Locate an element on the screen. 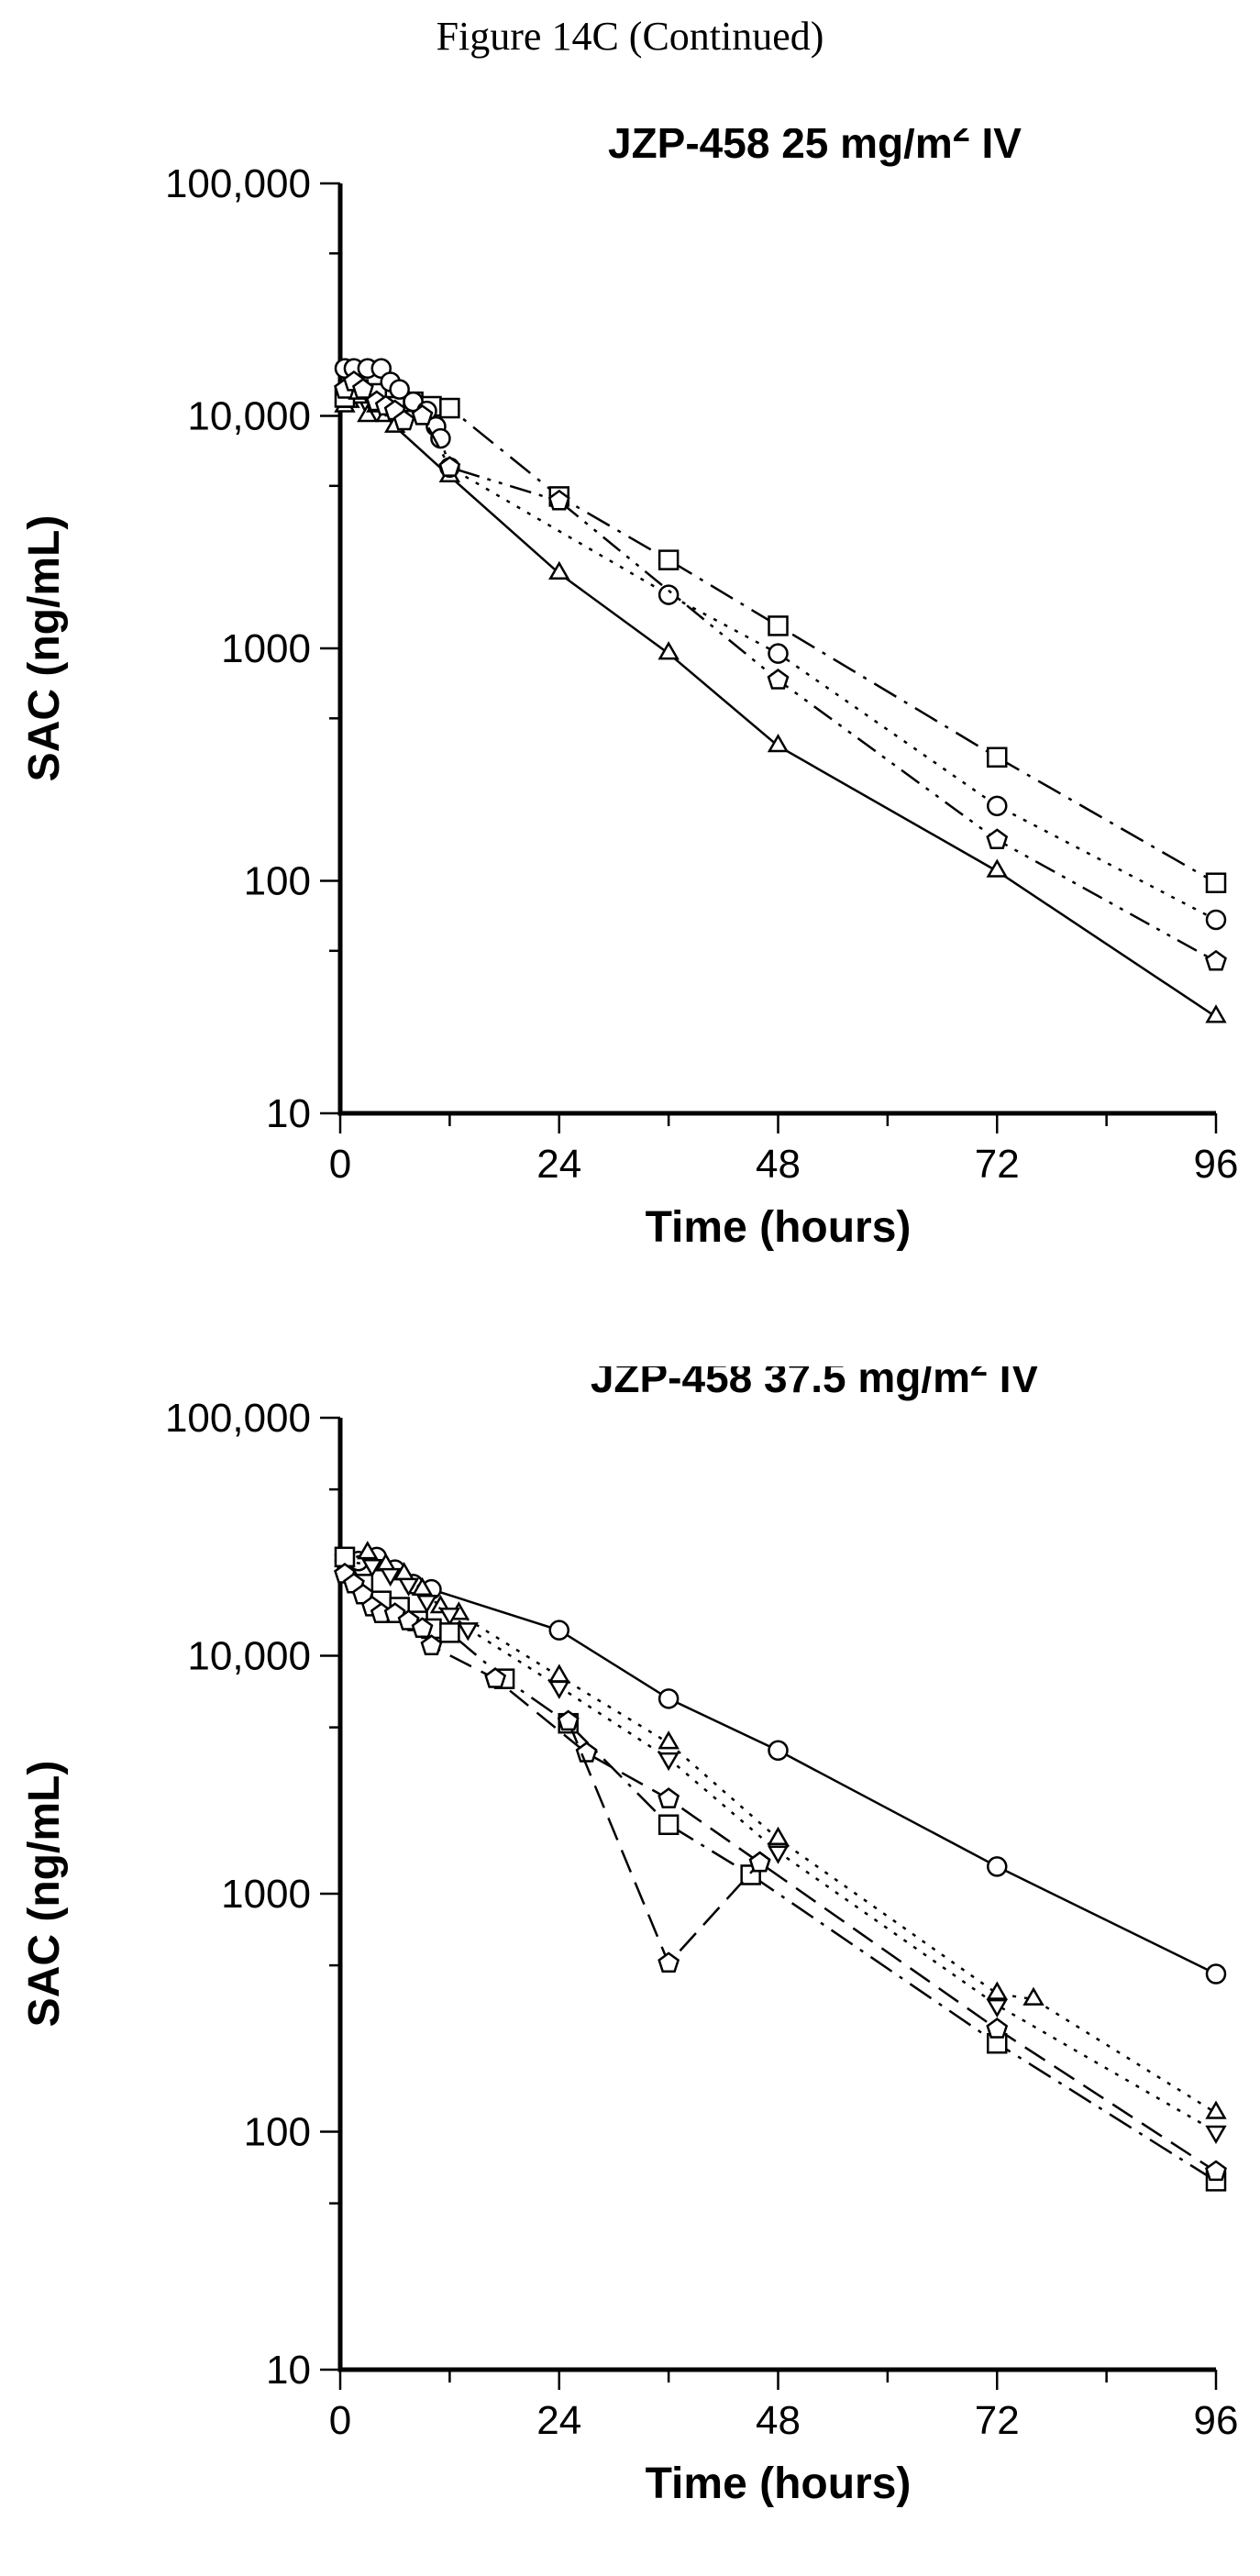 This screenshot has width=1260, height=2576. chart-title: JZP-458 37.5 mg/m2 IV is located at coordinates (815, 1383).